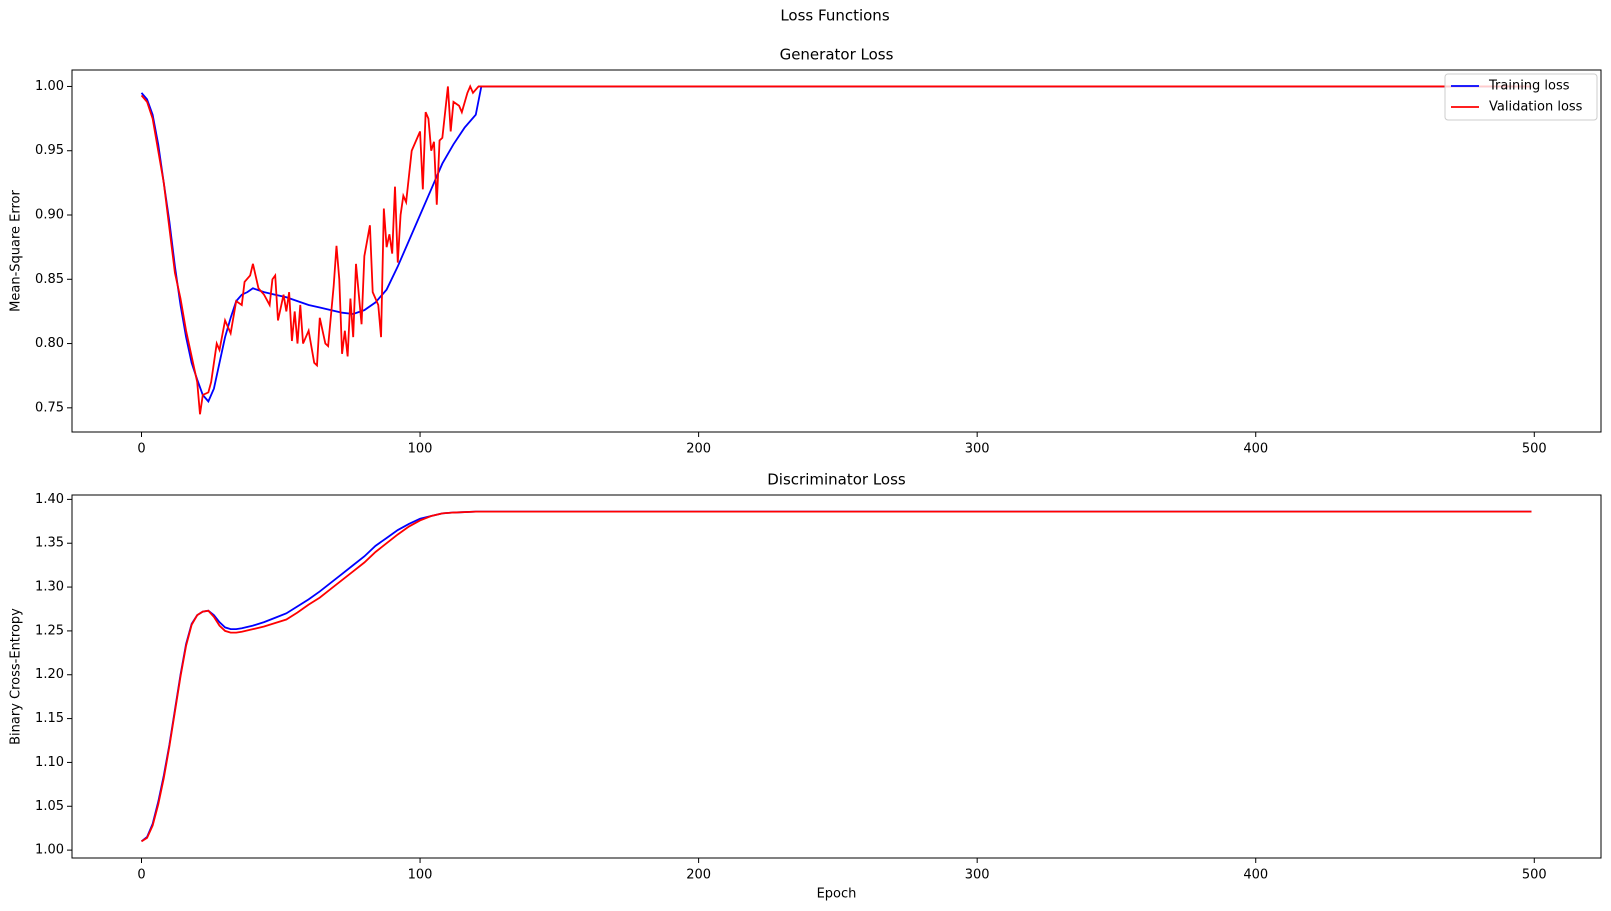 Image resolution: width=1611 pixels, height=911 pixels. Describe the element at coordinates (49, 499) in the screenshot. I see `y-tick-label: 1.40` at that location.